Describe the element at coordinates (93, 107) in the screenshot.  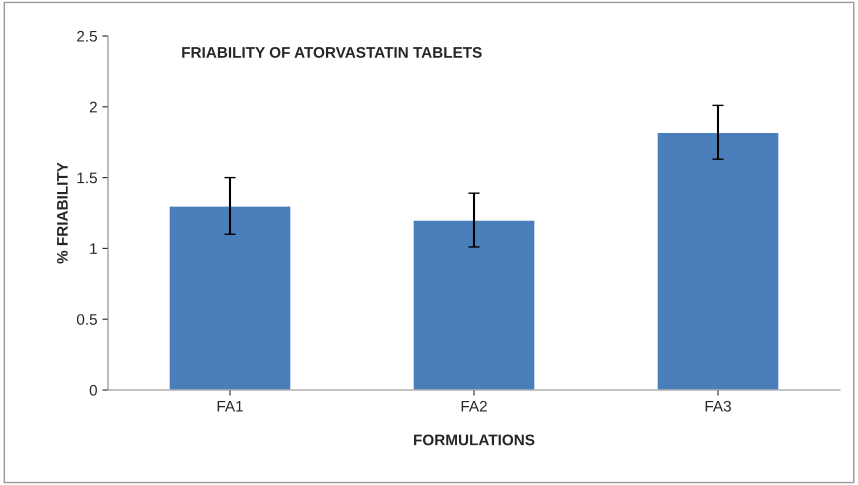
I see `y-tick-label: 2` at that location.